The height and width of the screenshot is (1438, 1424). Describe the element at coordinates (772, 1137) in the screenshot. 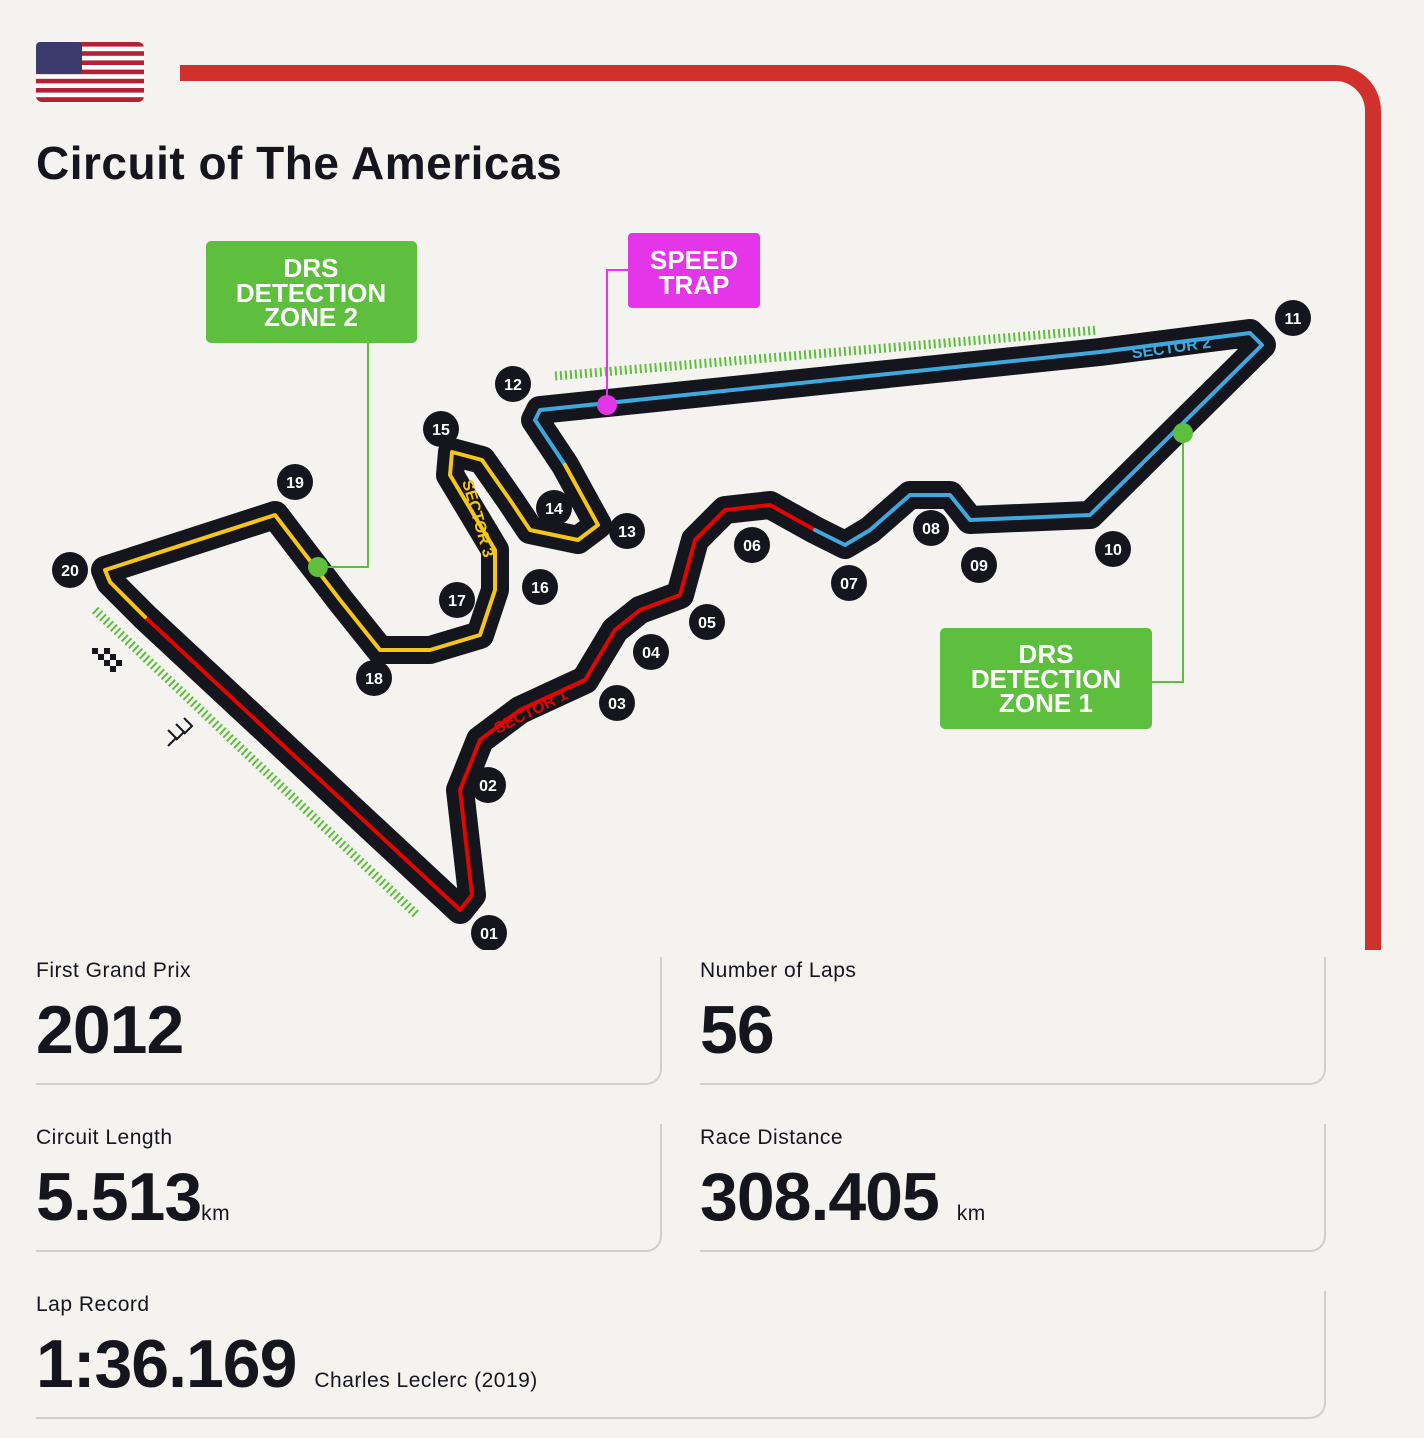

I see `stat-label: Race Distance` at that location.